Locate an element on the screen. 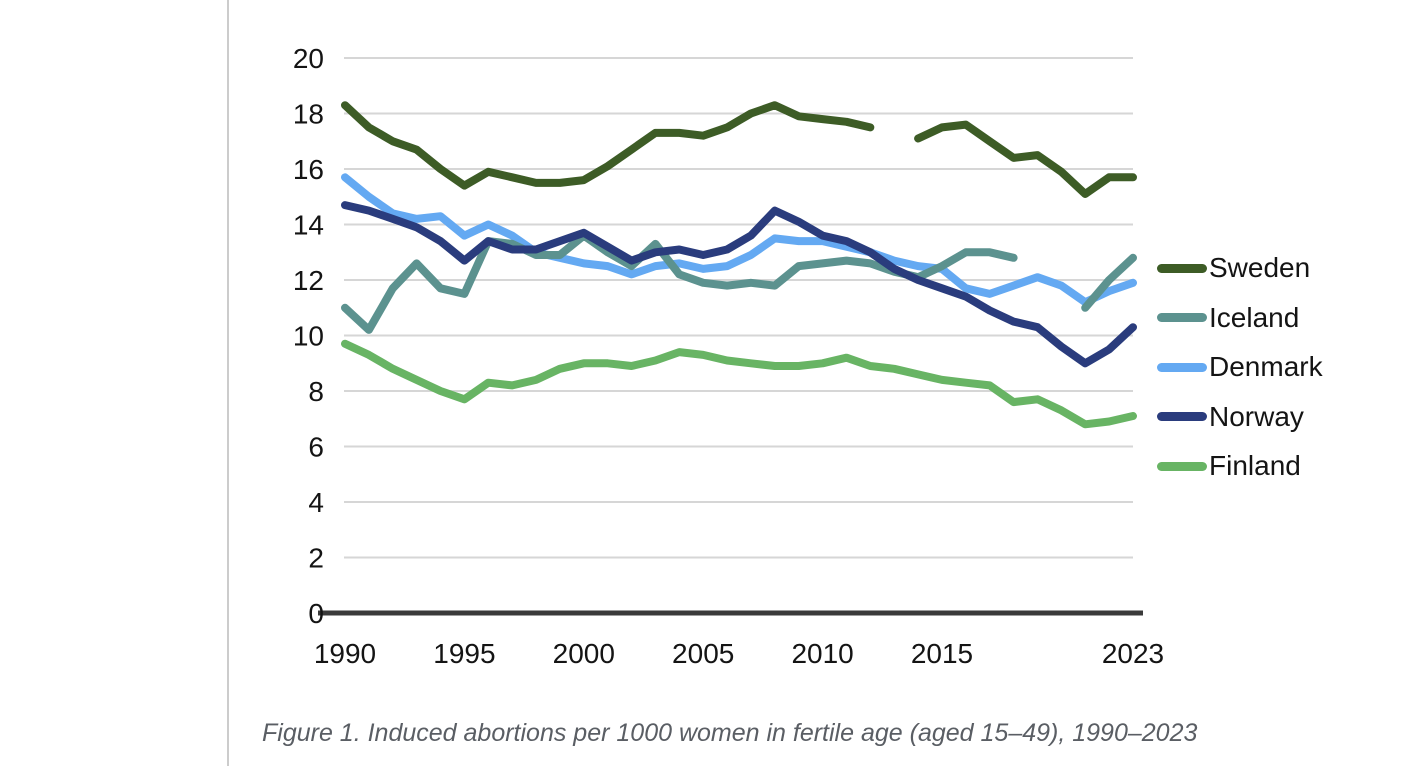  y-axis-labels: 0 2 4 6 8 10 12 14 16 18 20 is located at coordinates (308, 336).